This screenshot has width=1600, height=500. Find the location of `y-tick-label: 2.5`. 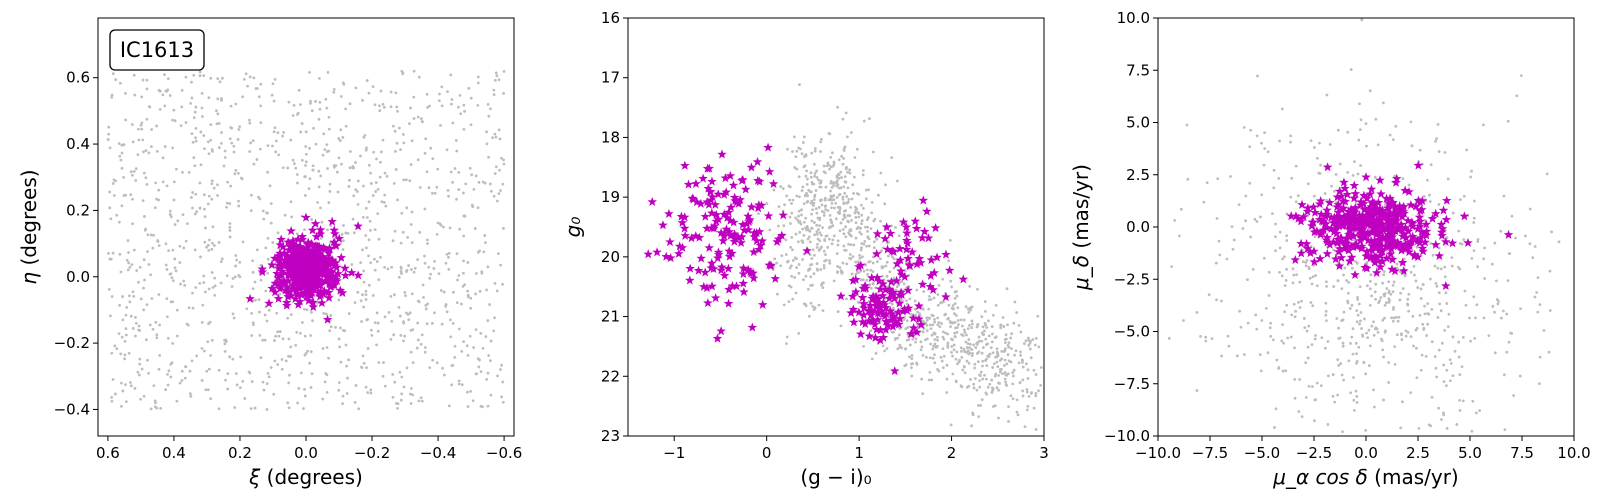

y-tick-label: 2.5 is located at coordinates (1138, 175).